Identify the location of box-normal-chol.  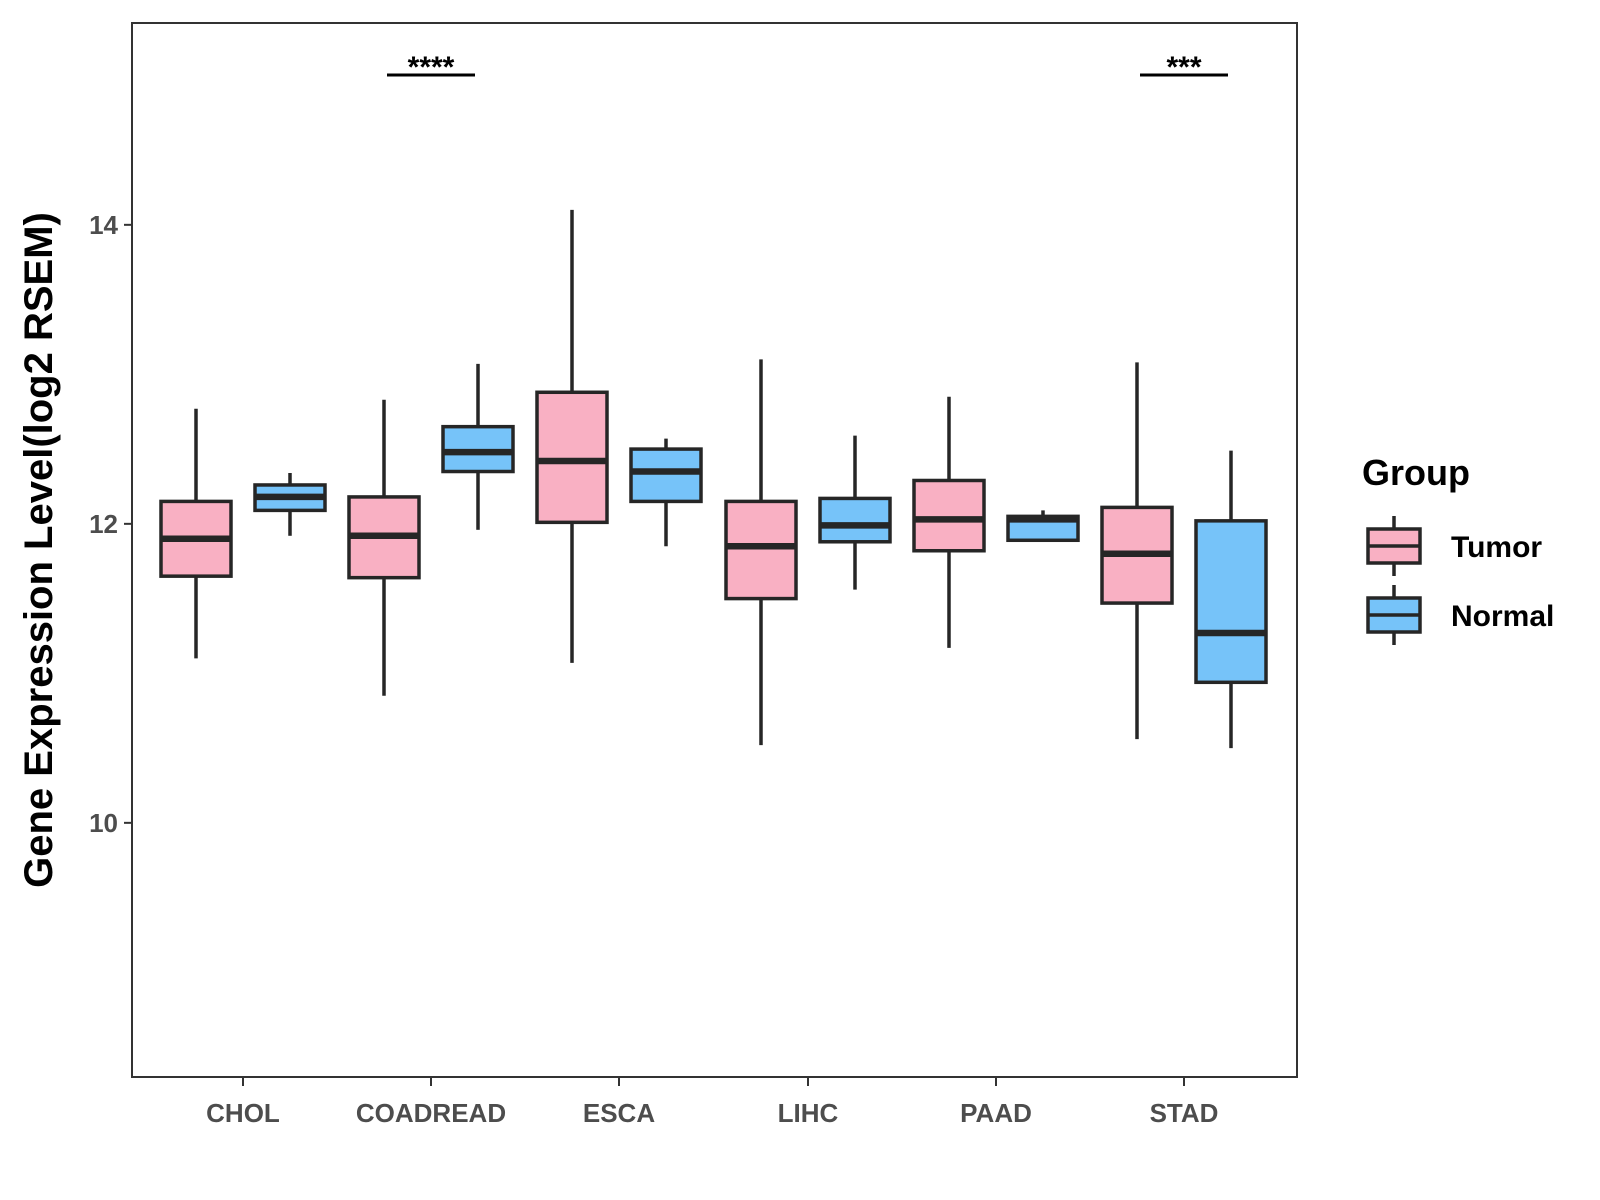
(290, 504).